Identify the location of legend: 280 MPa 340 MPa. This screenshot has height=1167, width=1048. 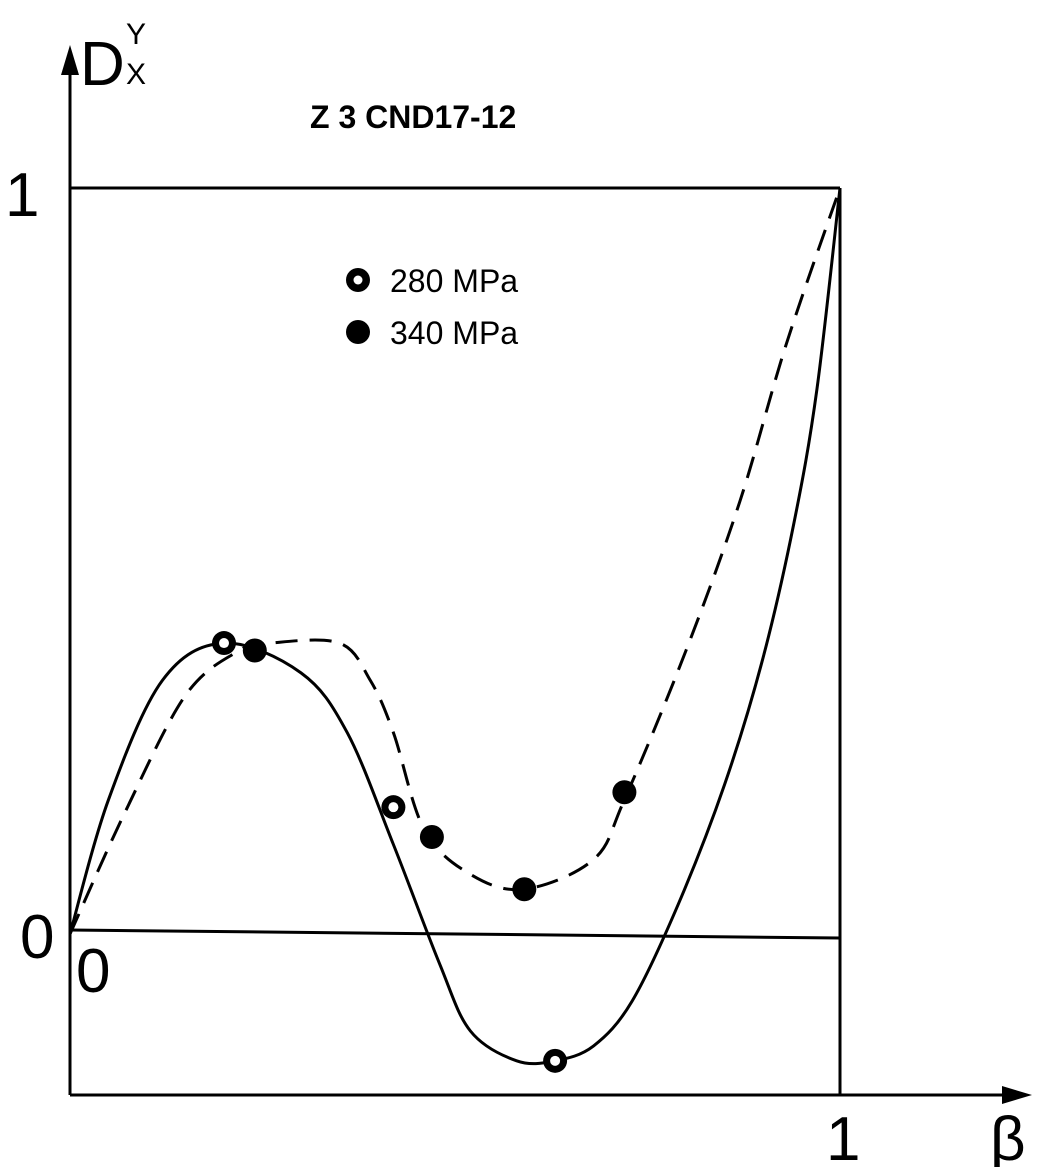
(432, 307).